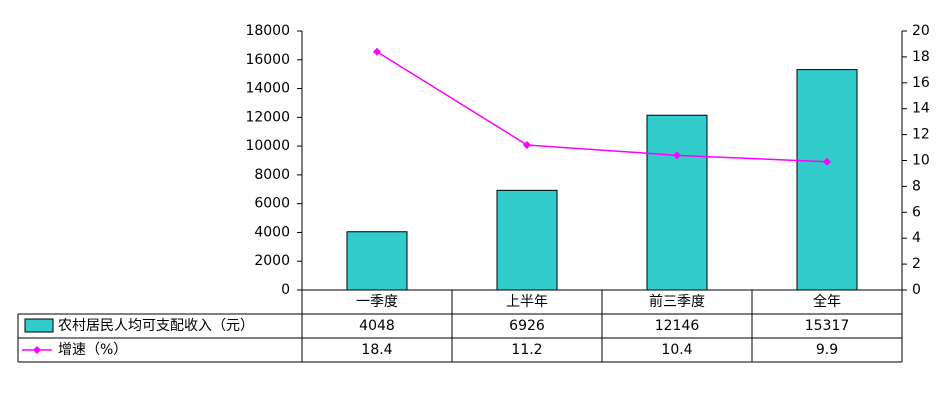 The width and height of the screenshot is (952, 413). What do you see at coordinates (272, 232) in the screenshot?
I see `left-tick-label: 4000` at bounding box center [272, 232].